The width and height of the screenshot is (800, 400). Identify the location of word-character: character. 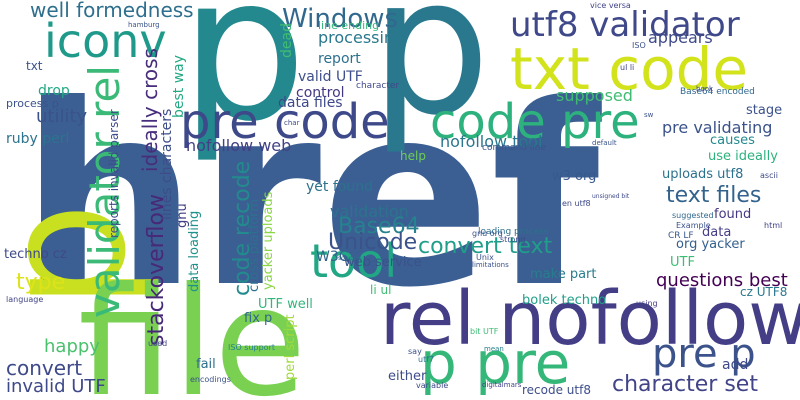
(378, 86).